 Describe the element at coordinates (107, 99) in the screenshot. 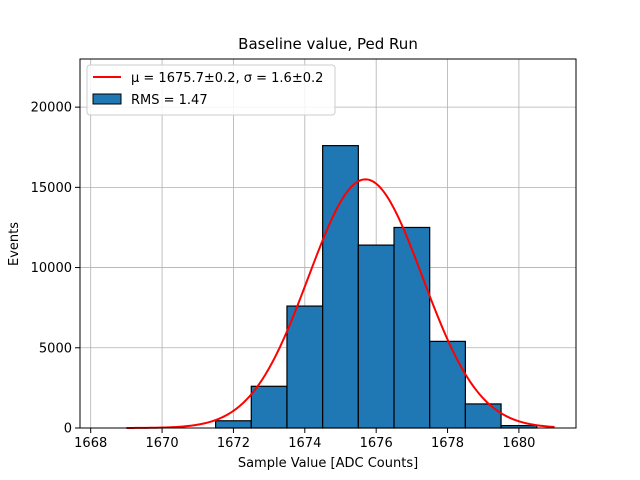

I see `legend-swatch-rms` at that location.